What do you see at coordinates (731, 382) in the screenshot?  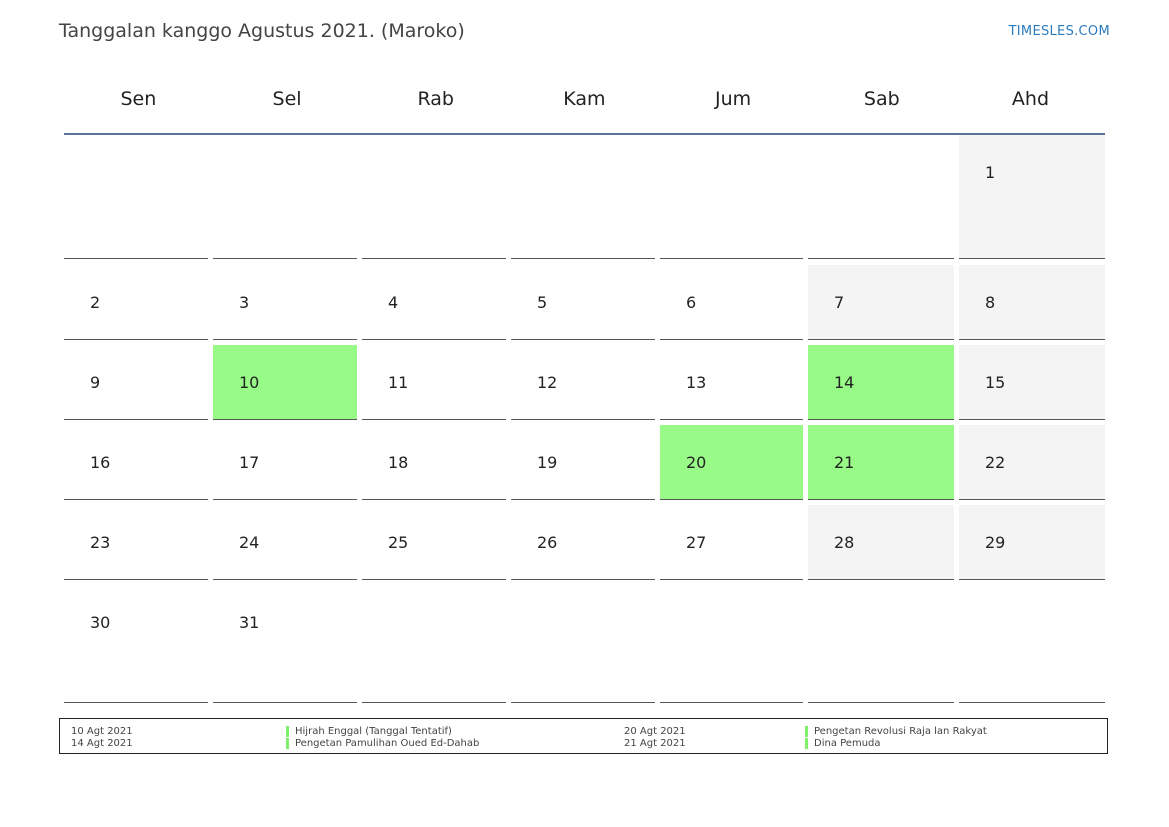 I see `day-cell: 13` at bounding box center [731, 382].